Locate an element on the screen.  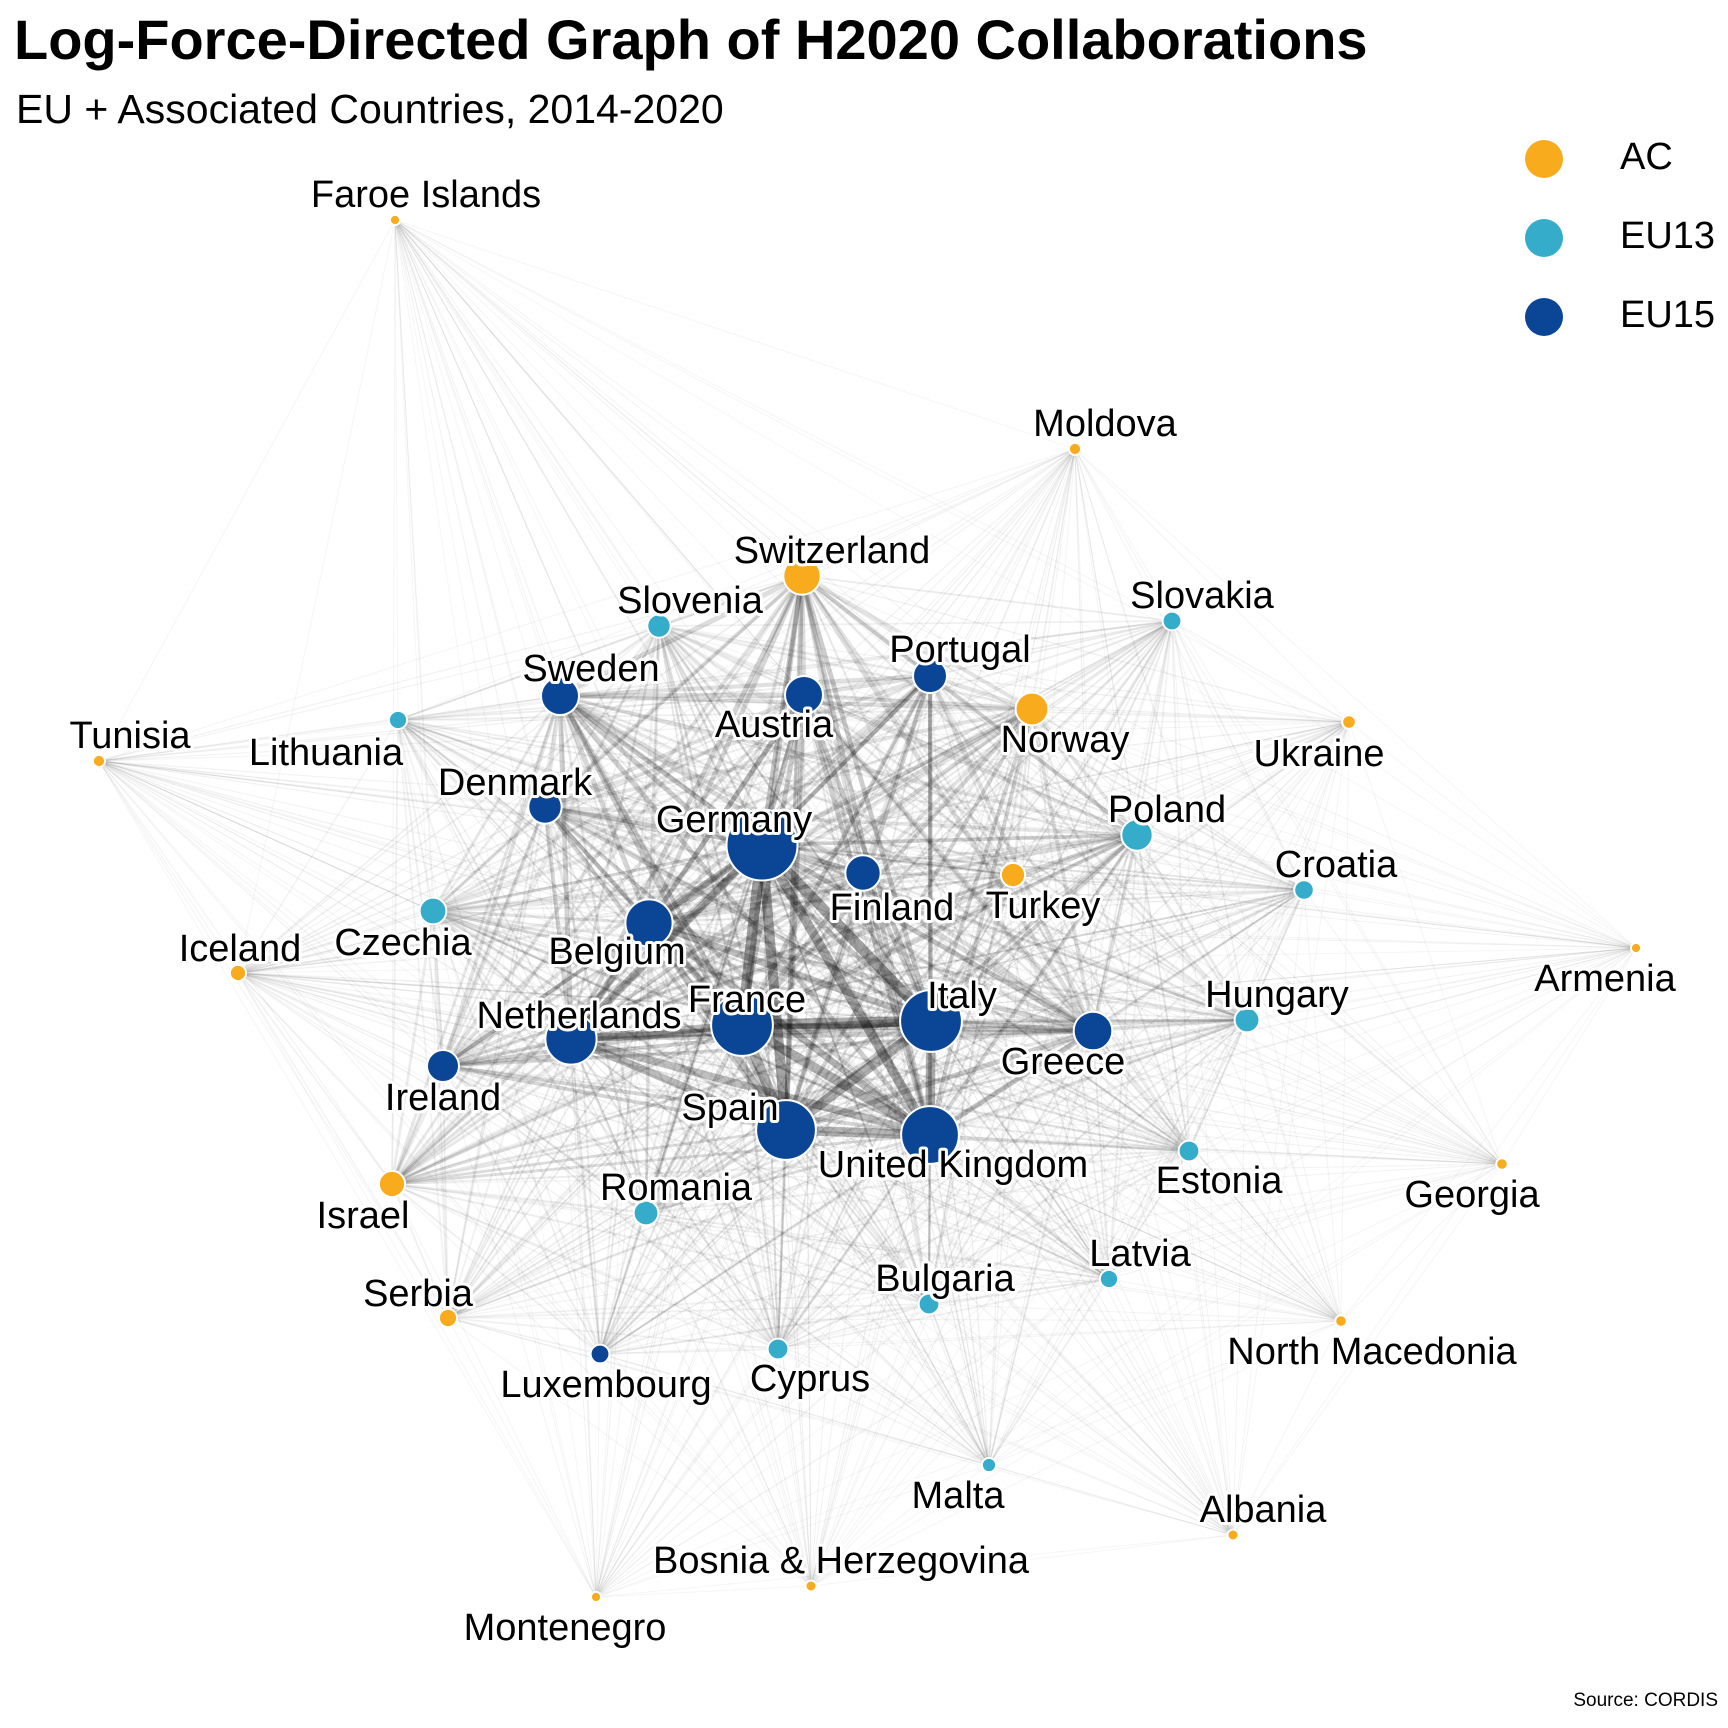
edge-faroe-czechia is located at coordinates (414, 565).